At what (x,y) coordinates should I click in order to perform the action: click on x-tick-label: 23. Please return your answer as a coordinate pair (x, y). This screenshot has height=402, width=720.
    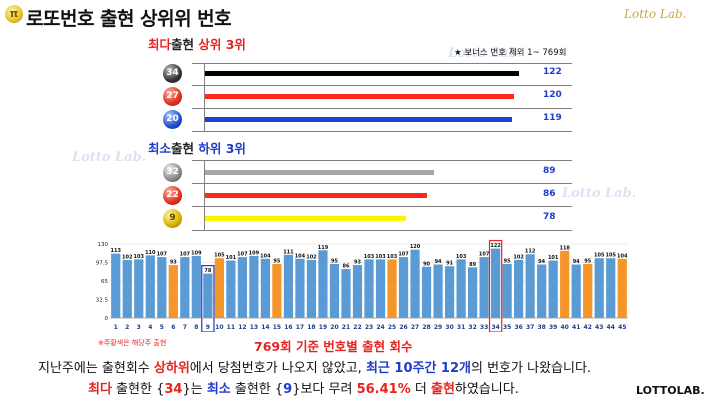
    Looking at the image, I should click on (369, 327).